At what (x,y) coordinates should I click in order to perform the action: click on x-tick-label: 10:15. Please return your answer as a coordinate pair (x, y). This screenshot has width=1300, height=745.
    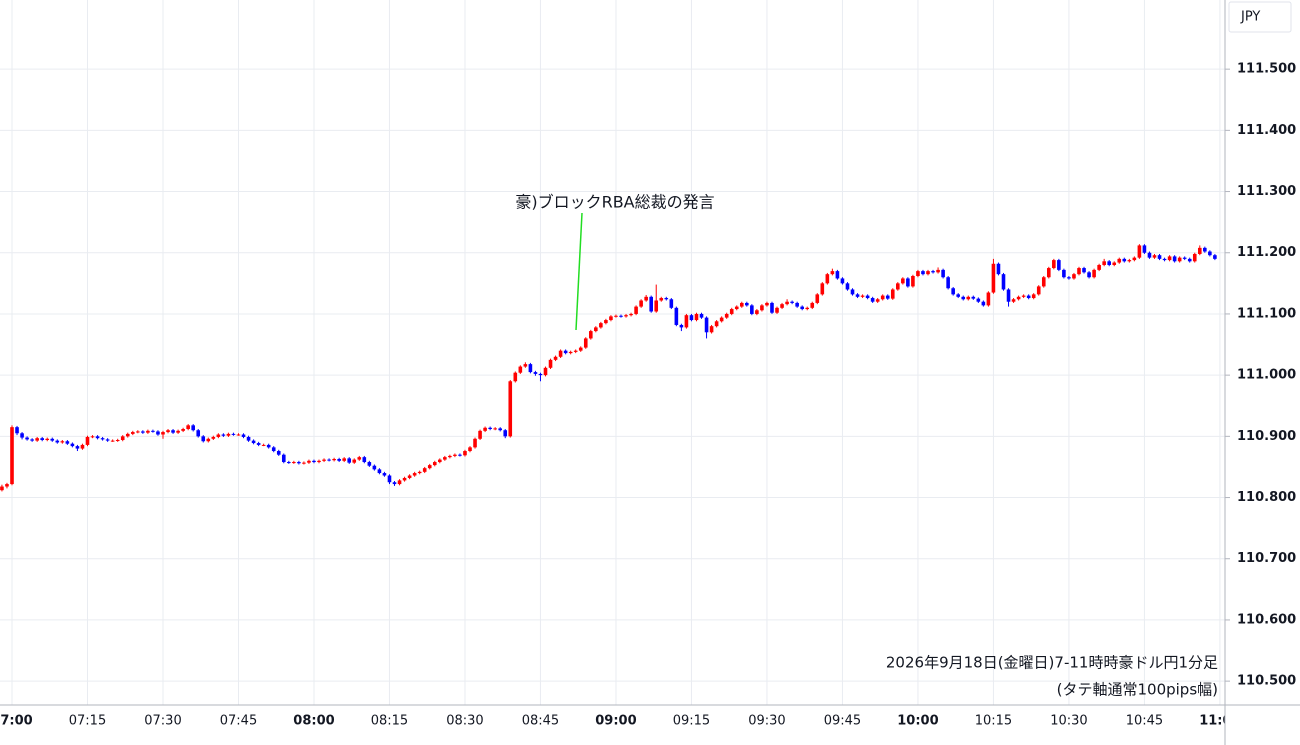
    Looking at the image, I should click on (993, 721).